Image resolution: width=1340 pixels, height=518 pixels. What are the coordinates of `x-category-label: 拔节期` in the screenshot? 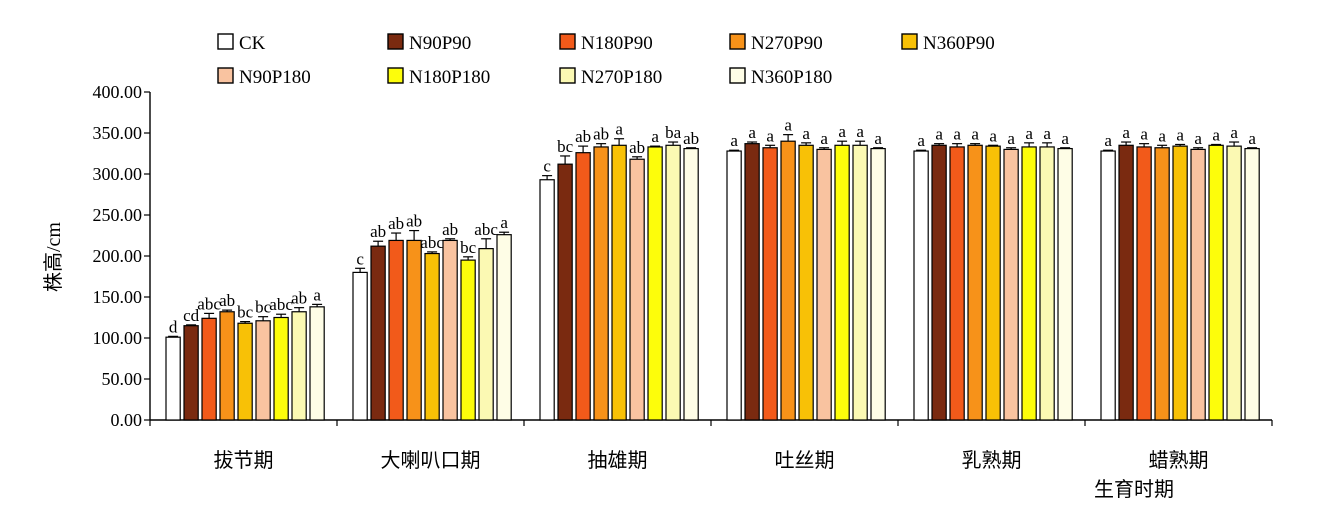 It's located at (244, 460).